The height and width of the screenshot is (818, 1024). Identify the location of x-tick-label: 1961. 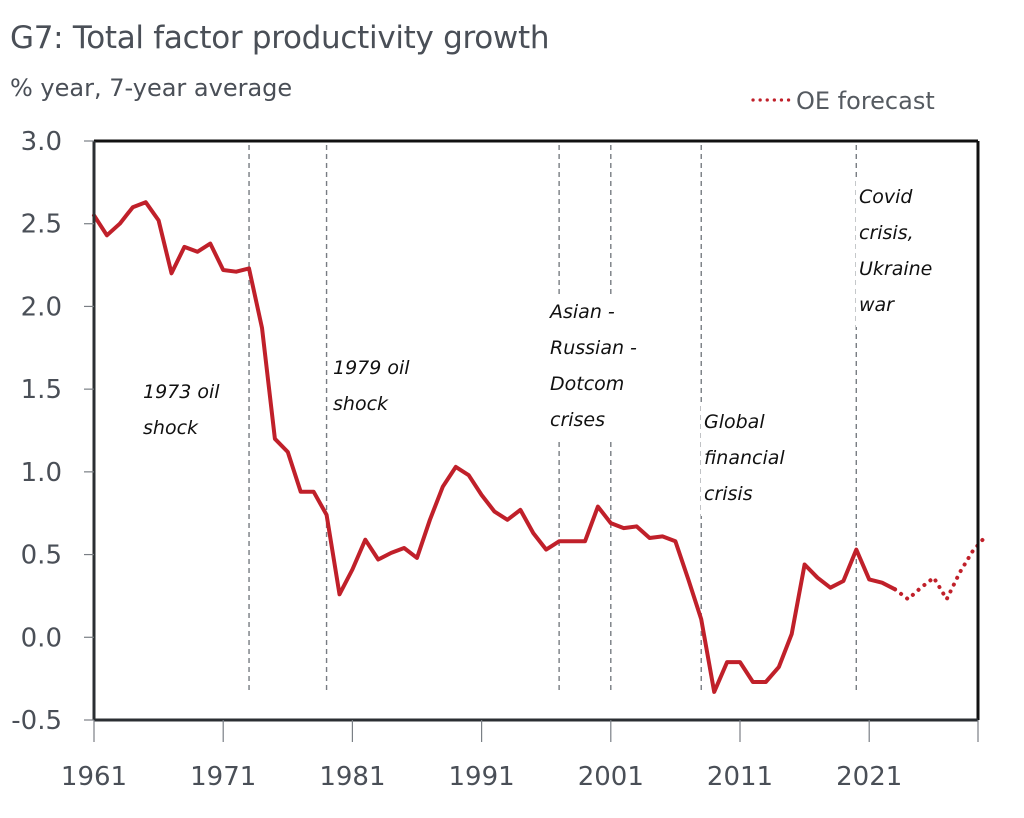
(94, 777).